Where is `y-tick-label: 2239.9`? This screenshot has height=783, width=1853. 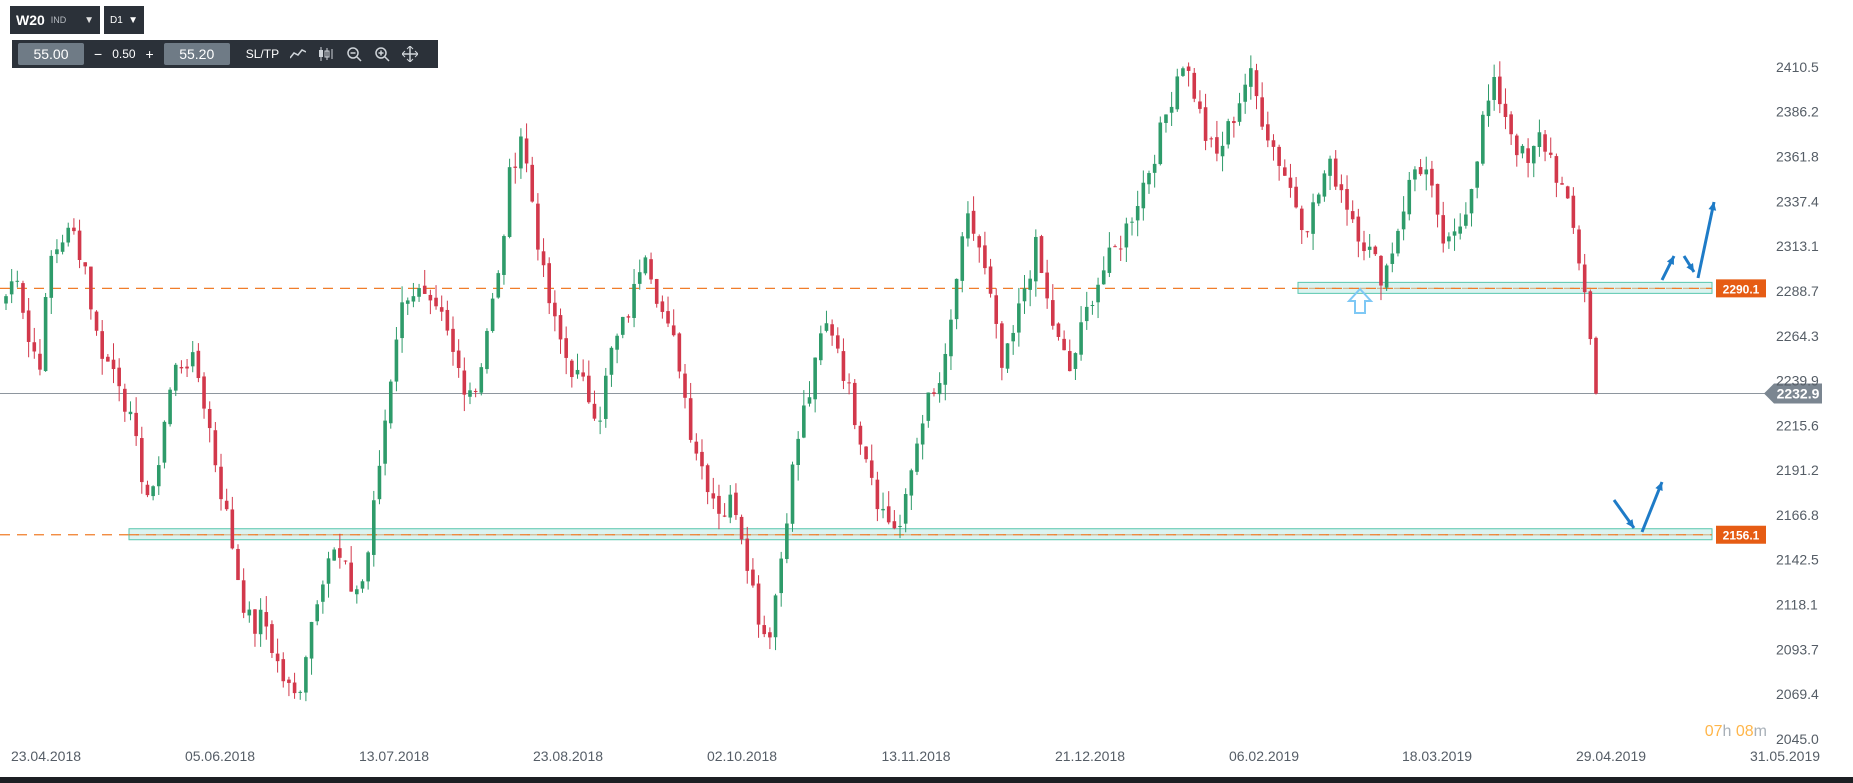 y-tick-label: 2239.9 is located at coordinates (1797, 381).